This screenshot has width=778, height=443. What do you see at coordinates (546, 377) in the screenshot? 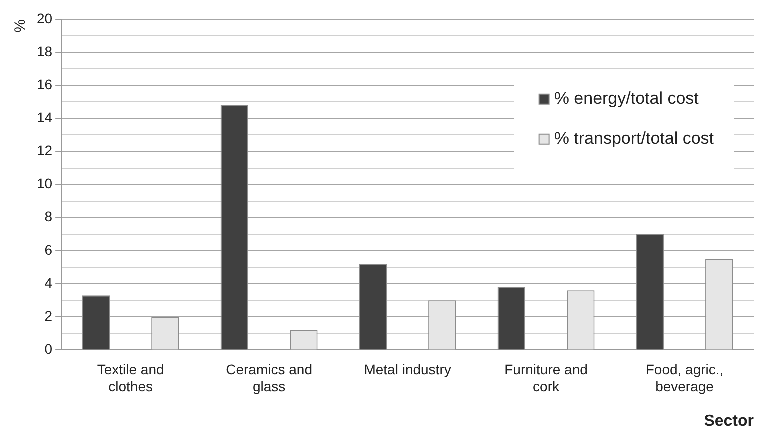
I see `x-tick-label: Furniture and cork` at bounding box center [546, 377].